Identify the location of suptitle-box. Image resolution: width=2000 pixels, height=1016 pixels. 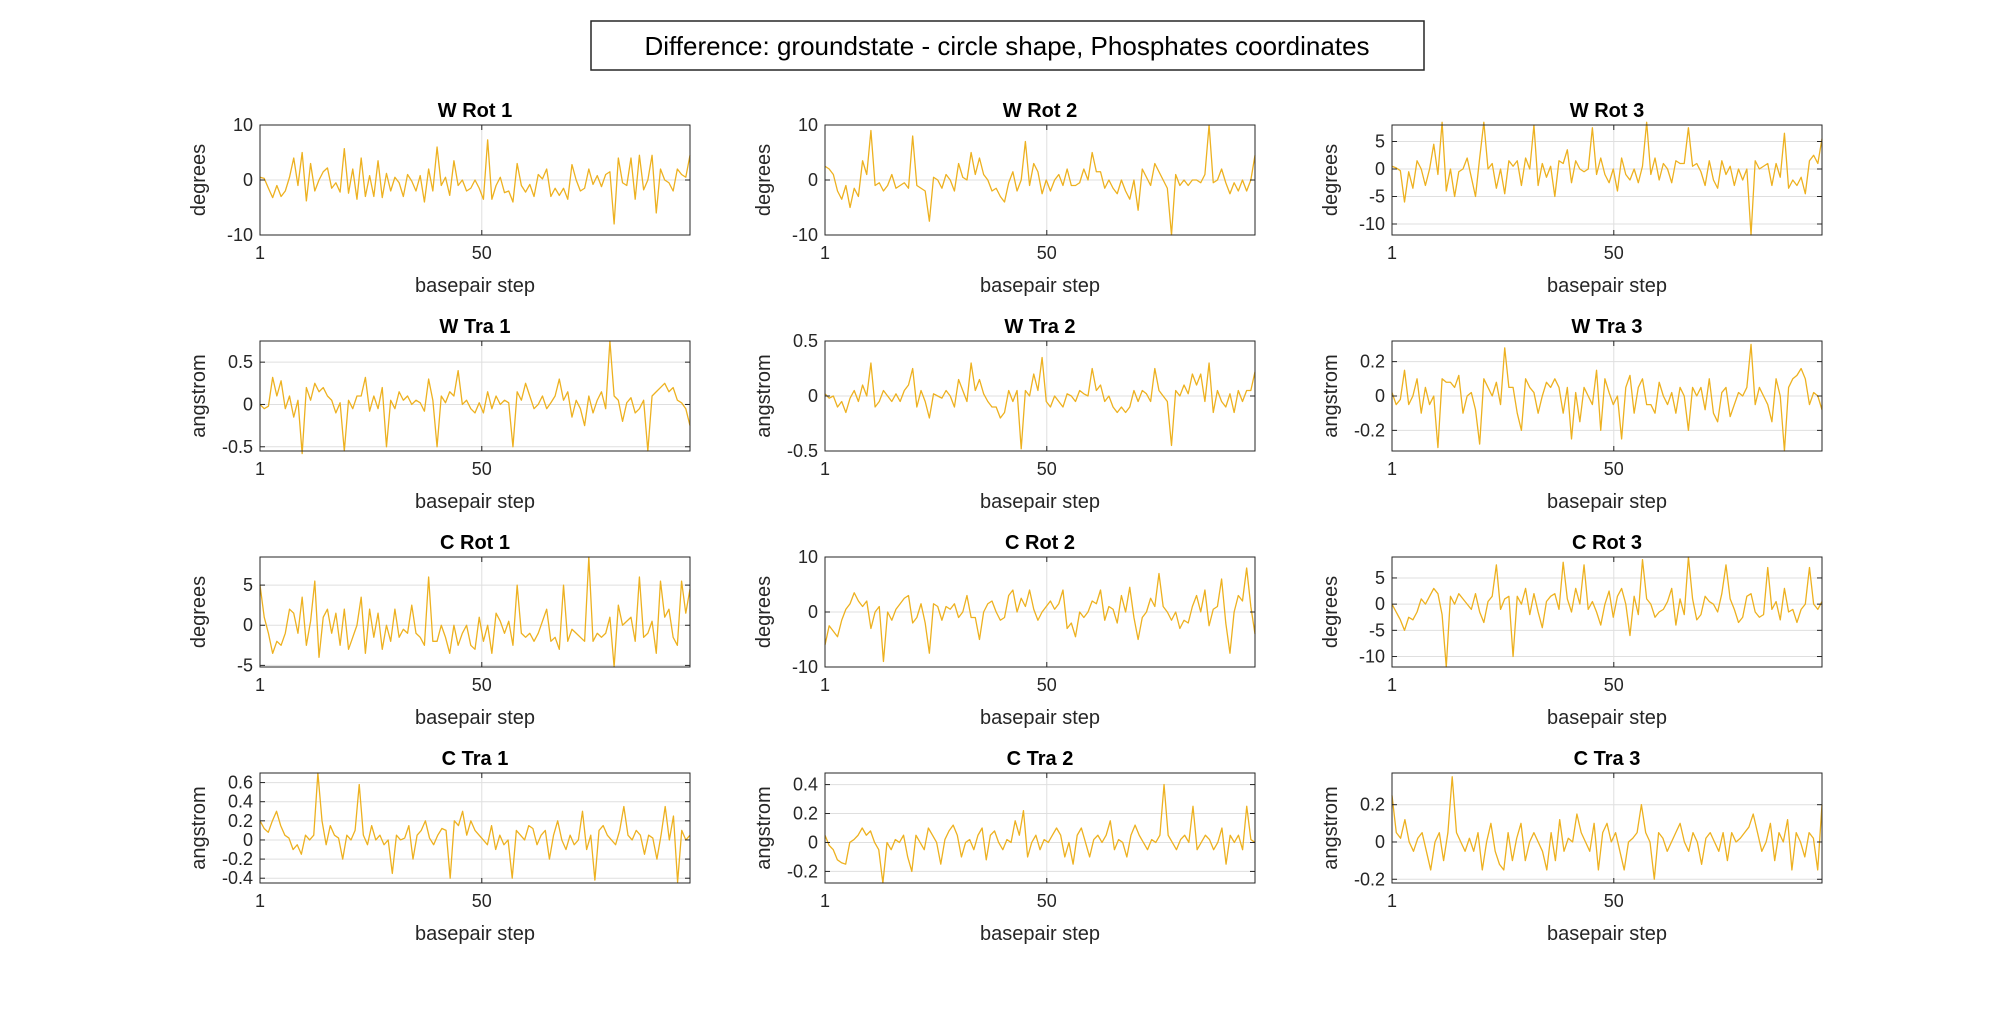
(1007, 45).